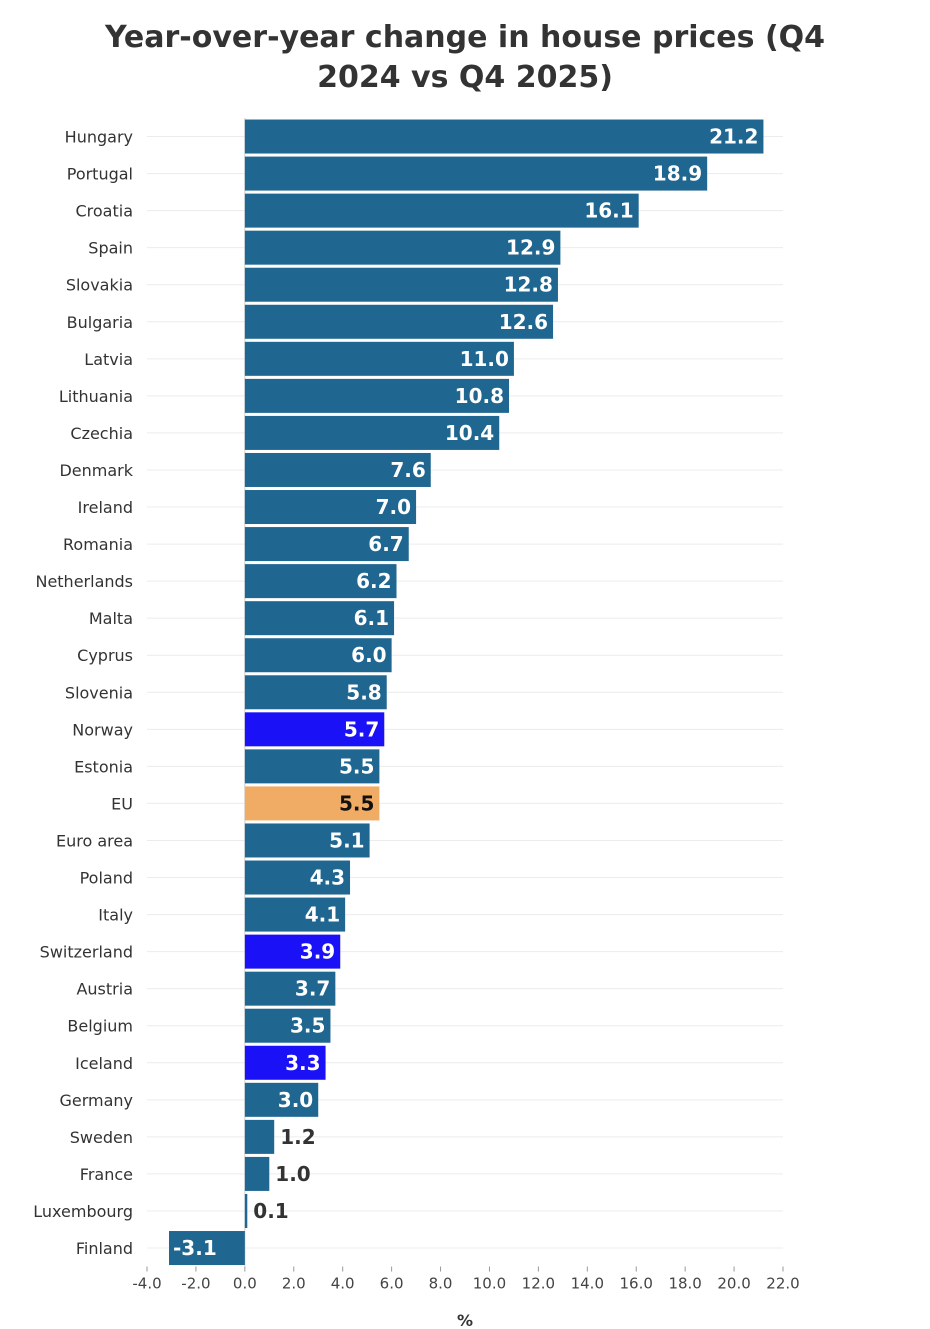 This screenshot has width=930, height=1329. I want to click on bar-switzerland, so click(292, 951).